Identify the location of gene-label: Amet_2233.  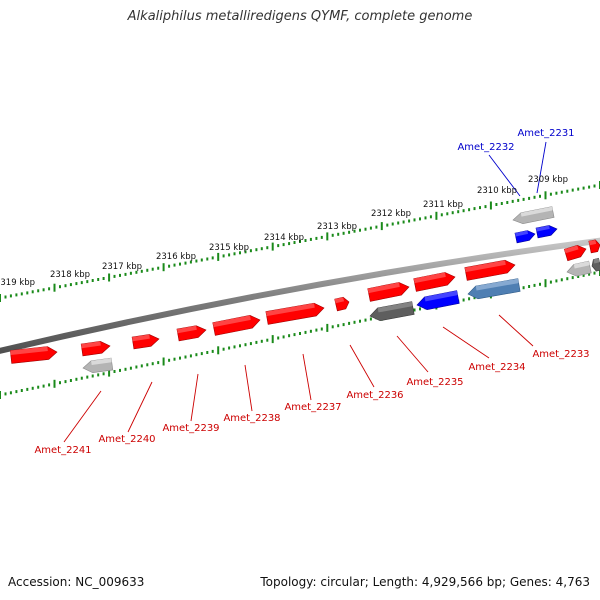
(560, 354).